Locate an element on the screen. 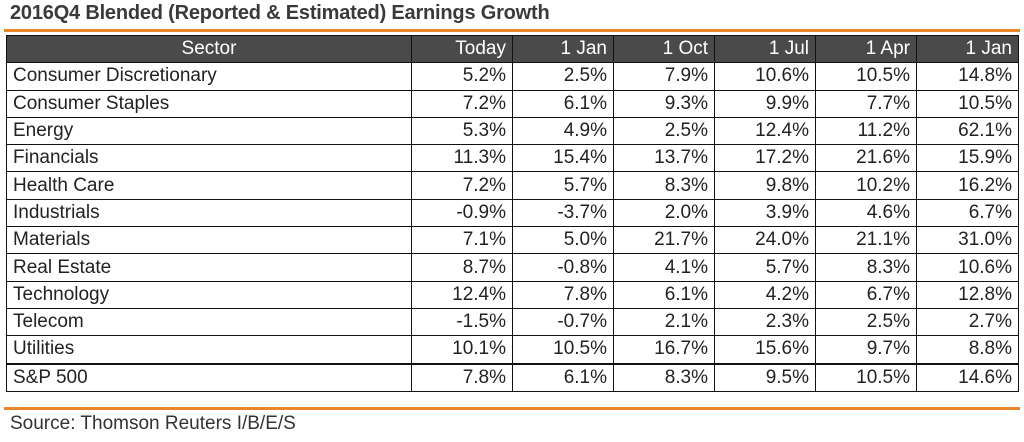  value-cell: 15.6% is located at coordinates (765, 350).